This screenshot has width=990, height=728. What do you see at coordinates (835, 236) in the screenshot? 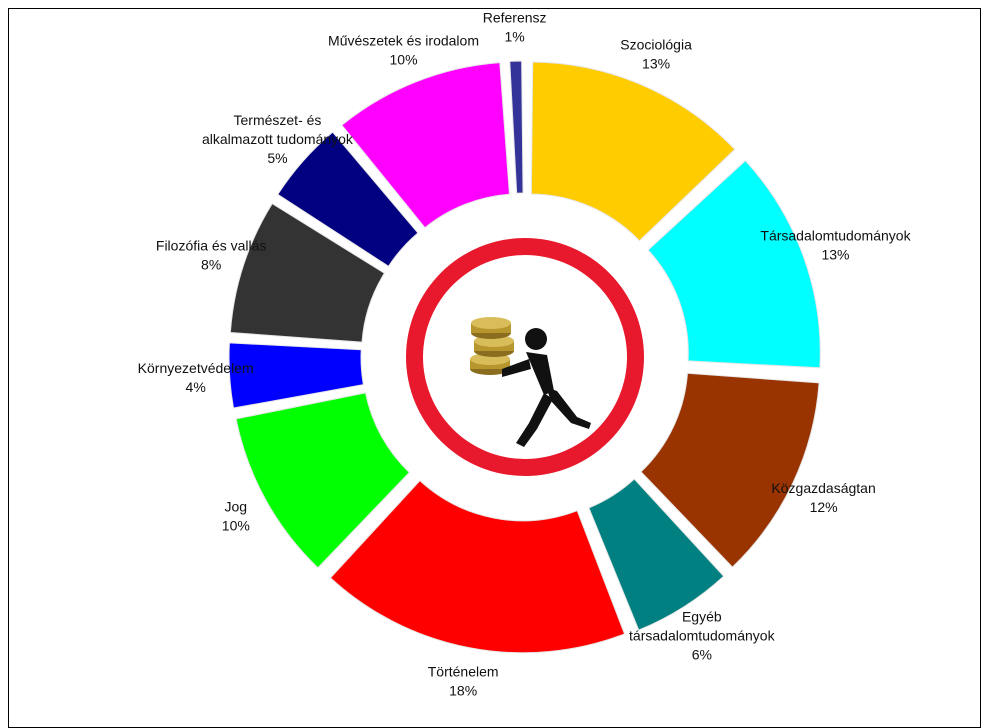
I see `slice-name: Társadalomtudományok` at bounding box center [835, 236].